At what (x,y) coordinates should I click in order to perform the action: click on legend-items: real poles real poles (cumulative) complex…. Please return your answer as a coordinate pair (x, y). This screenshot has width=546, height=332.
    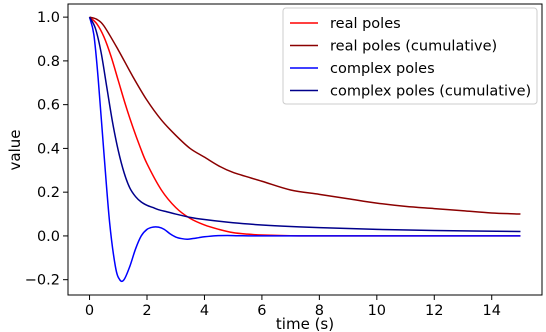
    Looking at the image, I should click on (410, 58).